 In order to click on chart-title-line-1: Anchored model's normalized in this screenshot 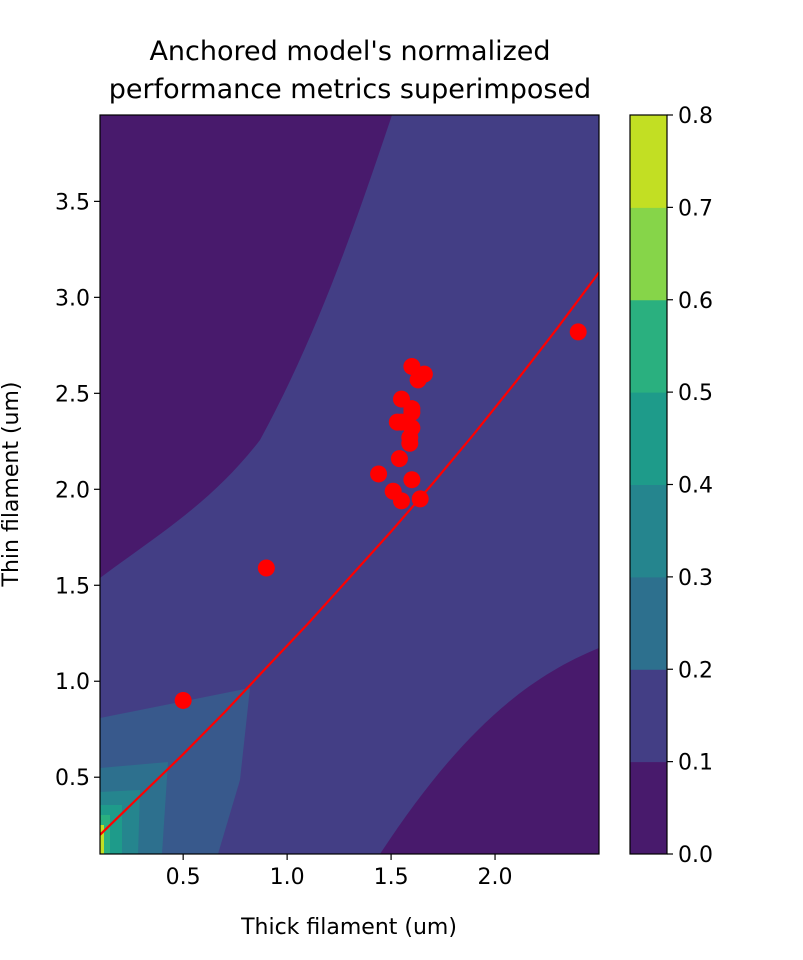, I will do `click(349, 51)`.